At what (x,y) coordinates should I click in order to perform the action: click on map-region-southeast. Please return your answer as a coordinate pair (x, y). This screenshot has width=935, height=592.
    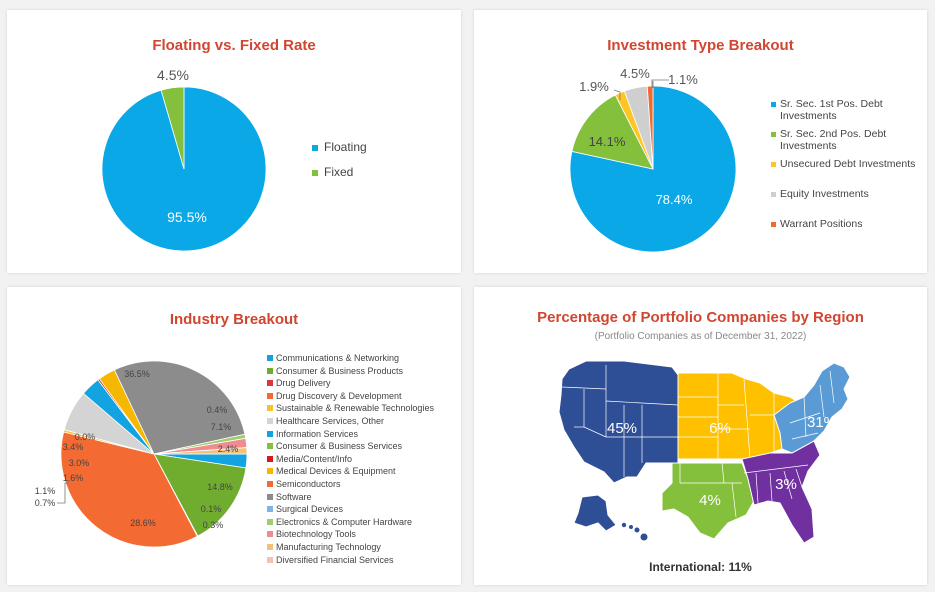
    Looking at the image, I should click on (781, 492).